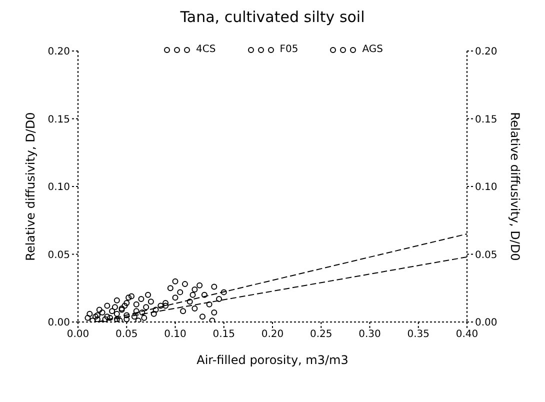 The width and height of the screenshot is (545, 402). What do you see at coordinates (206, 49) in the screenshot?
I see `legend-label: 4CS` at bounding box center [206, 49].